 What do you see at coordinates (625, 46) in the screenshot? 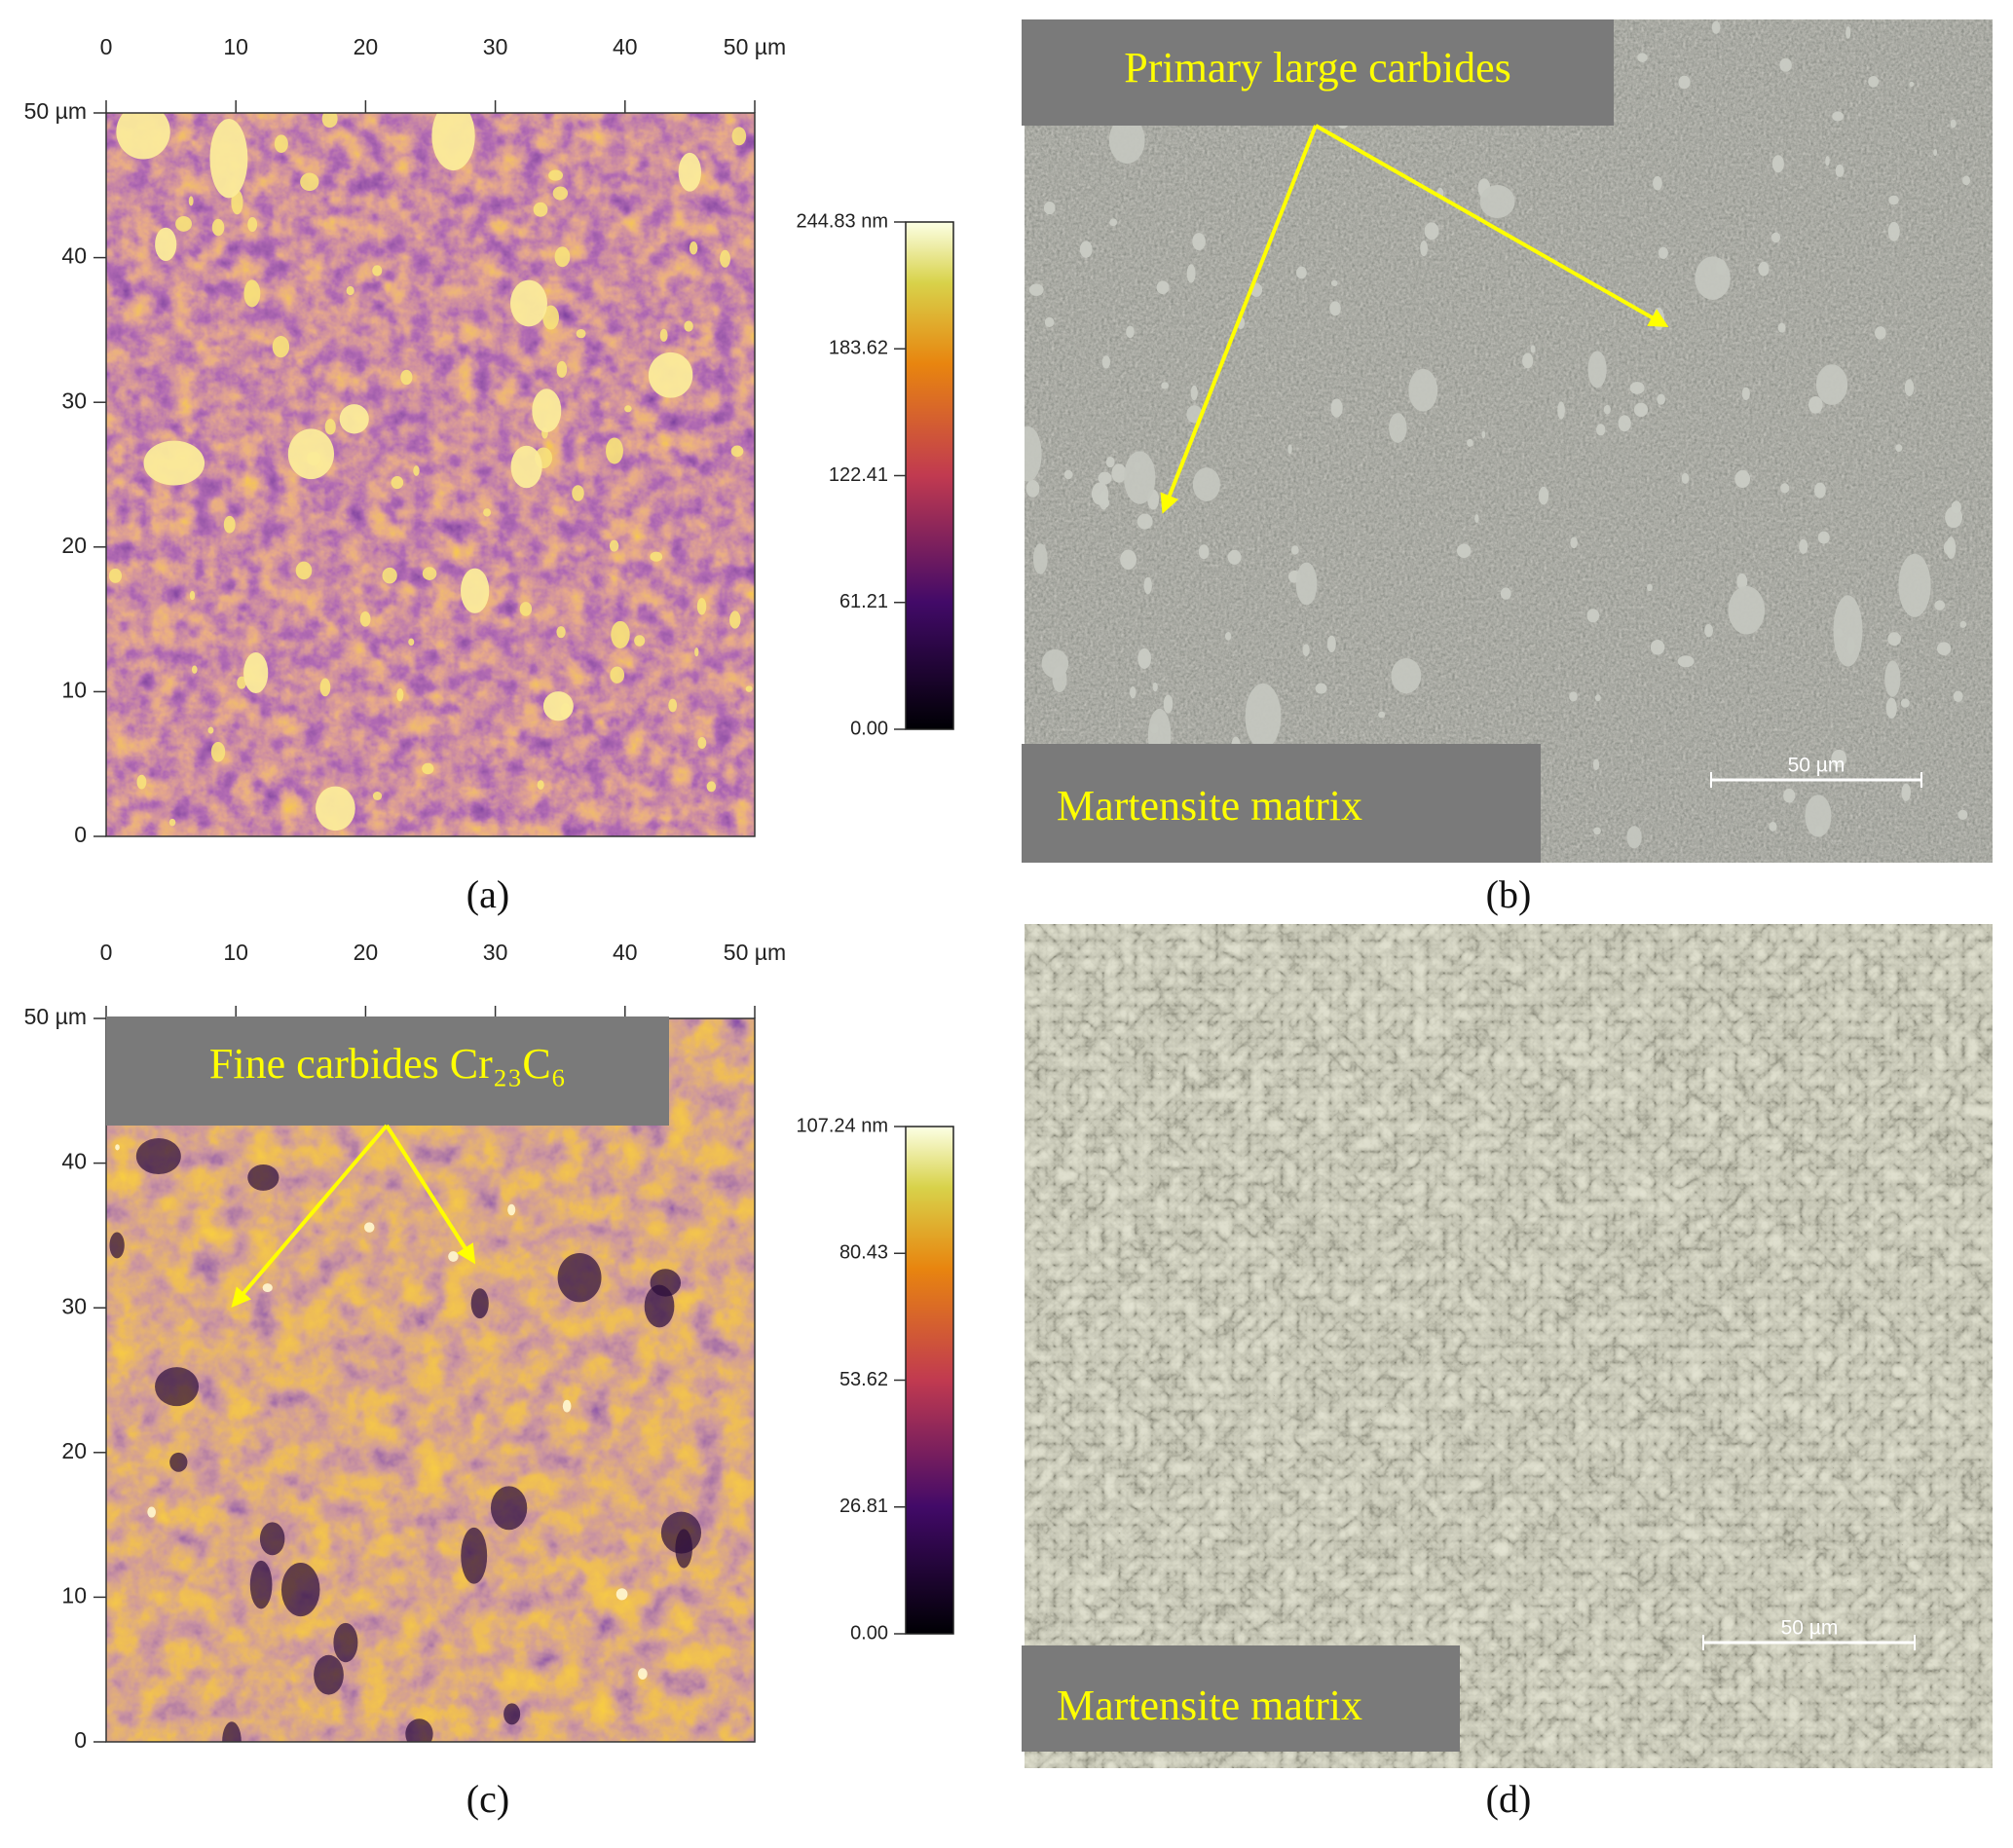
I see `x-tick-label: 40` at bounding box center [625, 46].